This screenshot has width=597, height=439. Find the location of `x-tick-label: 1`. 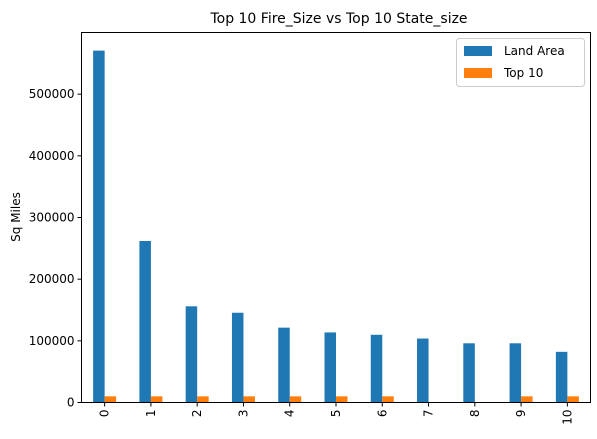

x-tick-label: 1 is located at coordinates (151, 414).